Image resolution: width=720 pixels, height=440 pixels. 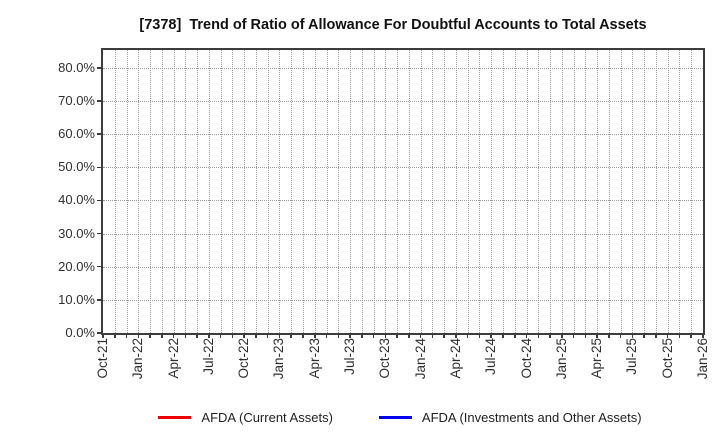 What do you see at coordinates (76, 299) in the screenshot?
I see `y-tick-label: 10.0%` at bounding box center [76, 299].